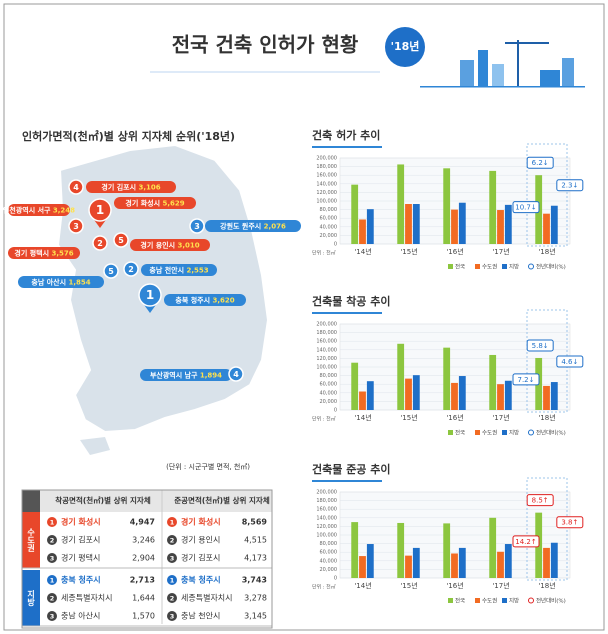 The image size is (608, 634). I want to click on chart-title-rule, so click(347, 313).